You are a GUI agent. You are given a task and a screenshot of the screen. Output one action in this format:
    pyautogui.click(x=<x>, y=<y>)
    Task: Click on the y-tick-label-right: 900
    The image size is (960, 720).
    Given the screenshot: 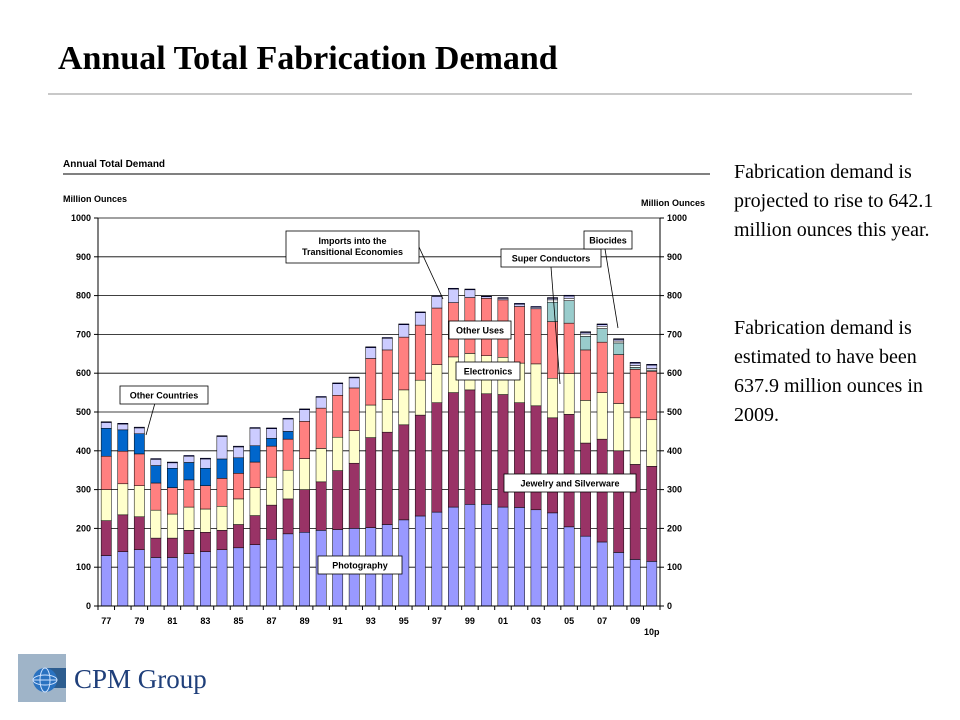 What is the action you would take?
    pyautogui.click(x=674, y=257)
    